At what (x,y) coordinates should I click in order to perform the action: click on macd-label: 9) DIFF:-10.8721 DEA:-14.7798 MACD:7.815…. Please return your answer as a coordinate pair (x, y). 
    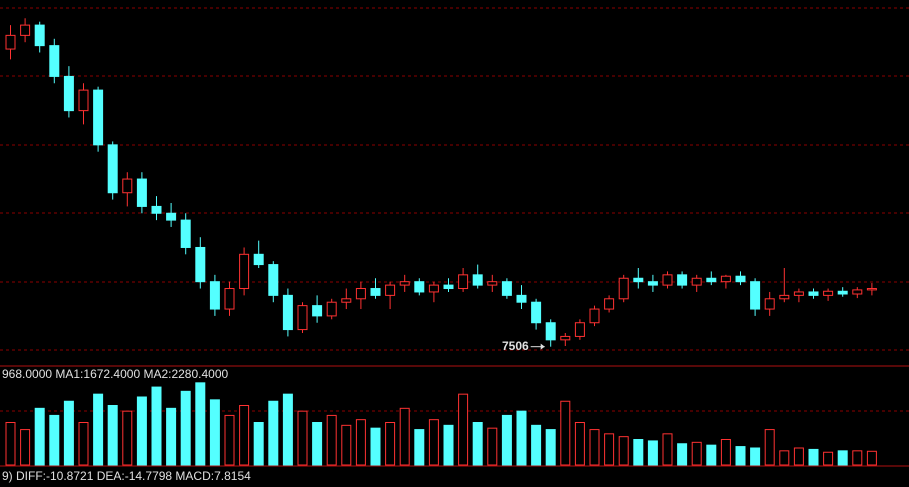
    Looking at the image, I should click on (126, 476).